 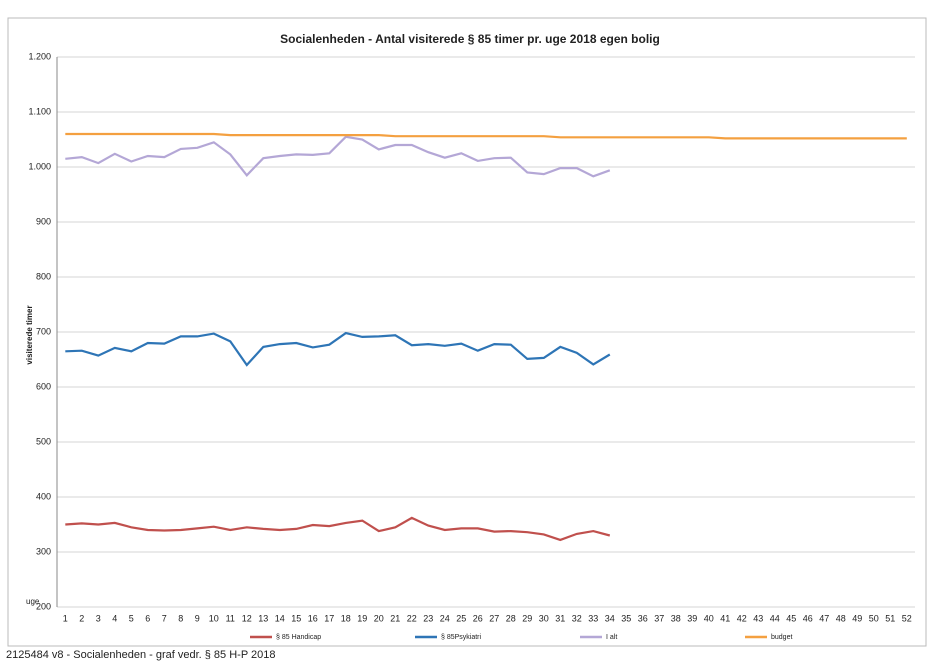 I want to click on x-tick-label: 26, so click(x=478, y=618).